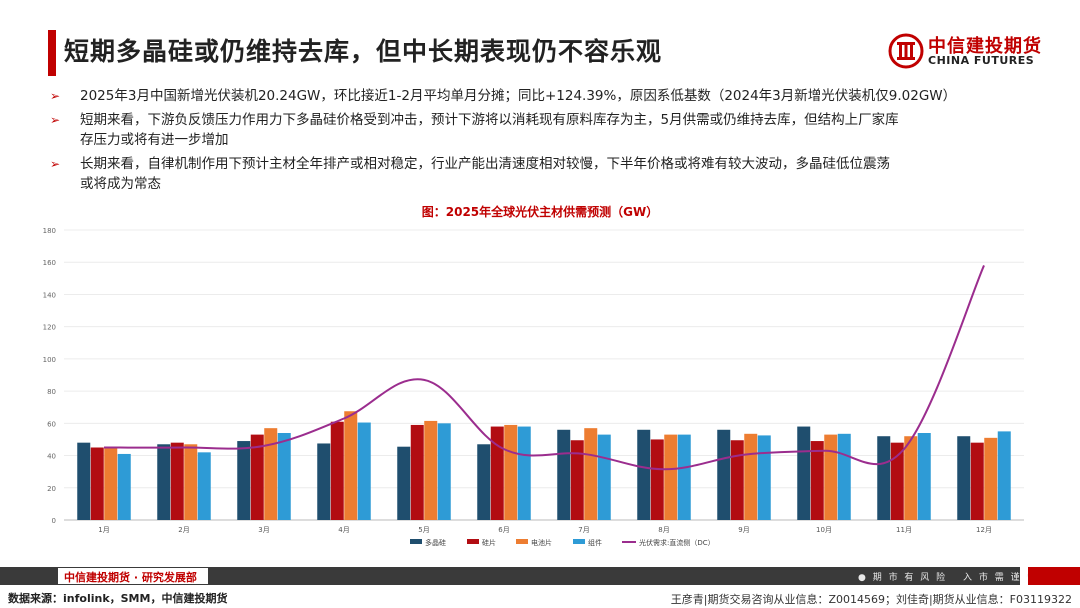 The image size is (1080, 608). What do you see at coordinates (118, 598) in the screenshot?
I see `data-source: 数据来源：infolink，SMM，中信建投期货` at bounding box center [118, 598].